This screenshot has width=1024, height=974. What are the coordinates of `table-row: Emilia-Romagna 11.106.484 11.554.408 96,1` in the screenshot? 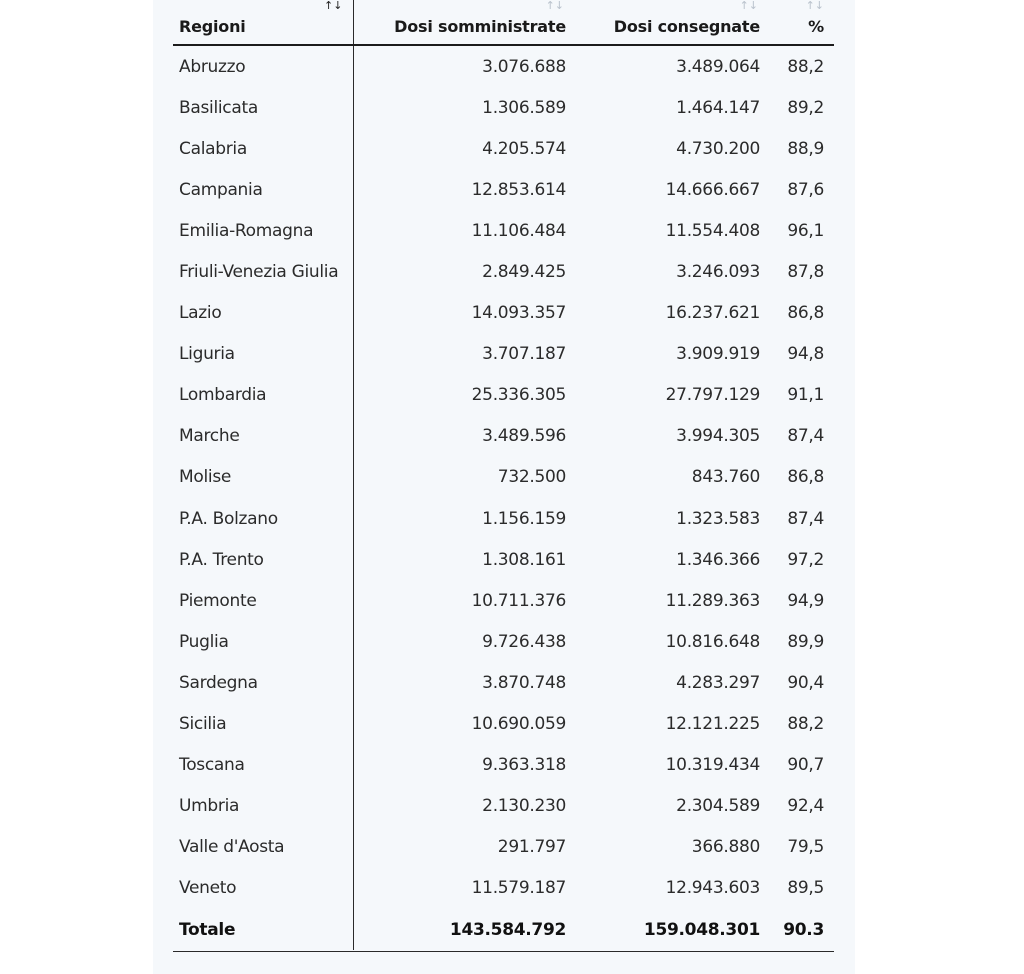 It's located at (503, 230).